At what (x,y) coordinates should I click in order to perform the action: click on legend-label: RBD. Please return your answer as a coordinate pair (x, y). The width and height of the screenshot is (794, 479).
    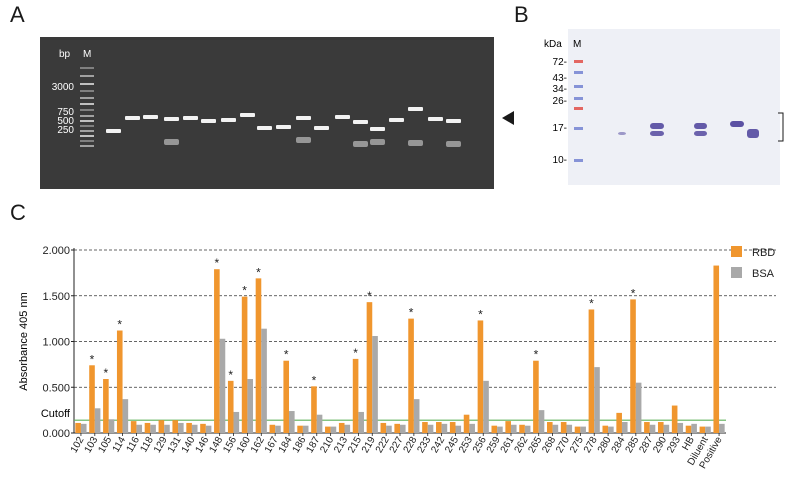
    Looking at the image, I should click on (763, 253).